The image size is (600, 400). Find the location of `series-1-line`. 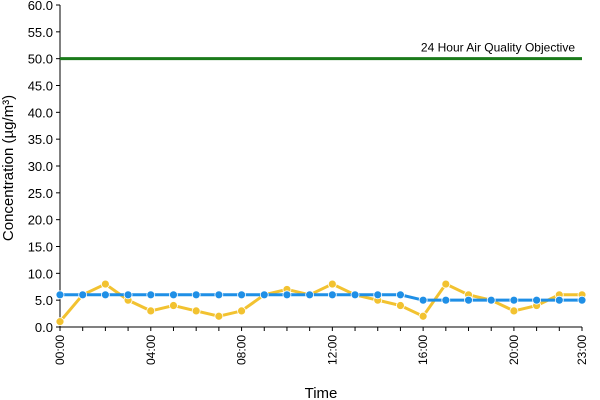

series-1-line is located at coordinates (320, 302).